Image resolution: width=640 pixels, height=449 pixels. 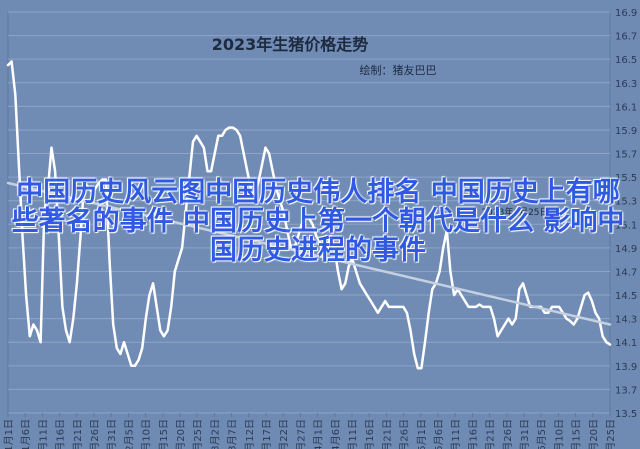 I want to click on x-tick-label: 1月6日, so click(x=26, y=434).